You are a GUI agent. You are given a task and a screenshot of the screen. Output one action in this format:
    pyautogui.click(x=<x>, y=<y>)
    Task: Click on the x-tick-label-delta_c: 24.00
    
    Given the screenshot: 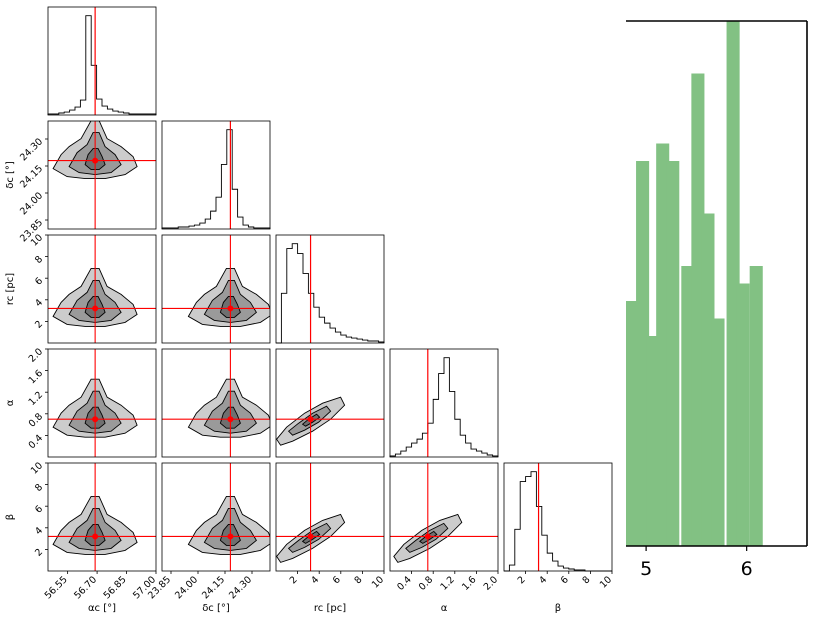 What is the action you would take?
    pyautogui.click(x=186, y=587)
    